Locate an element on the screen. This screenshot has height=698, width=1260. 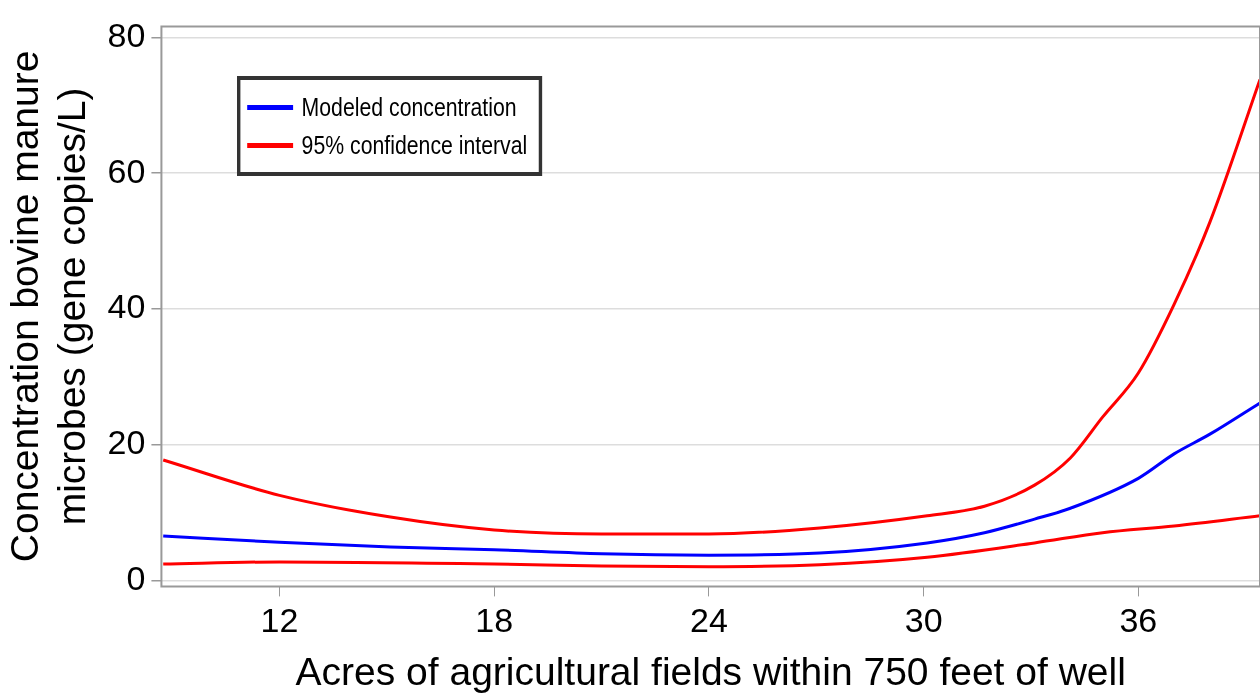
legend-label: Modeled concentration is located at coordinates (410, 107).